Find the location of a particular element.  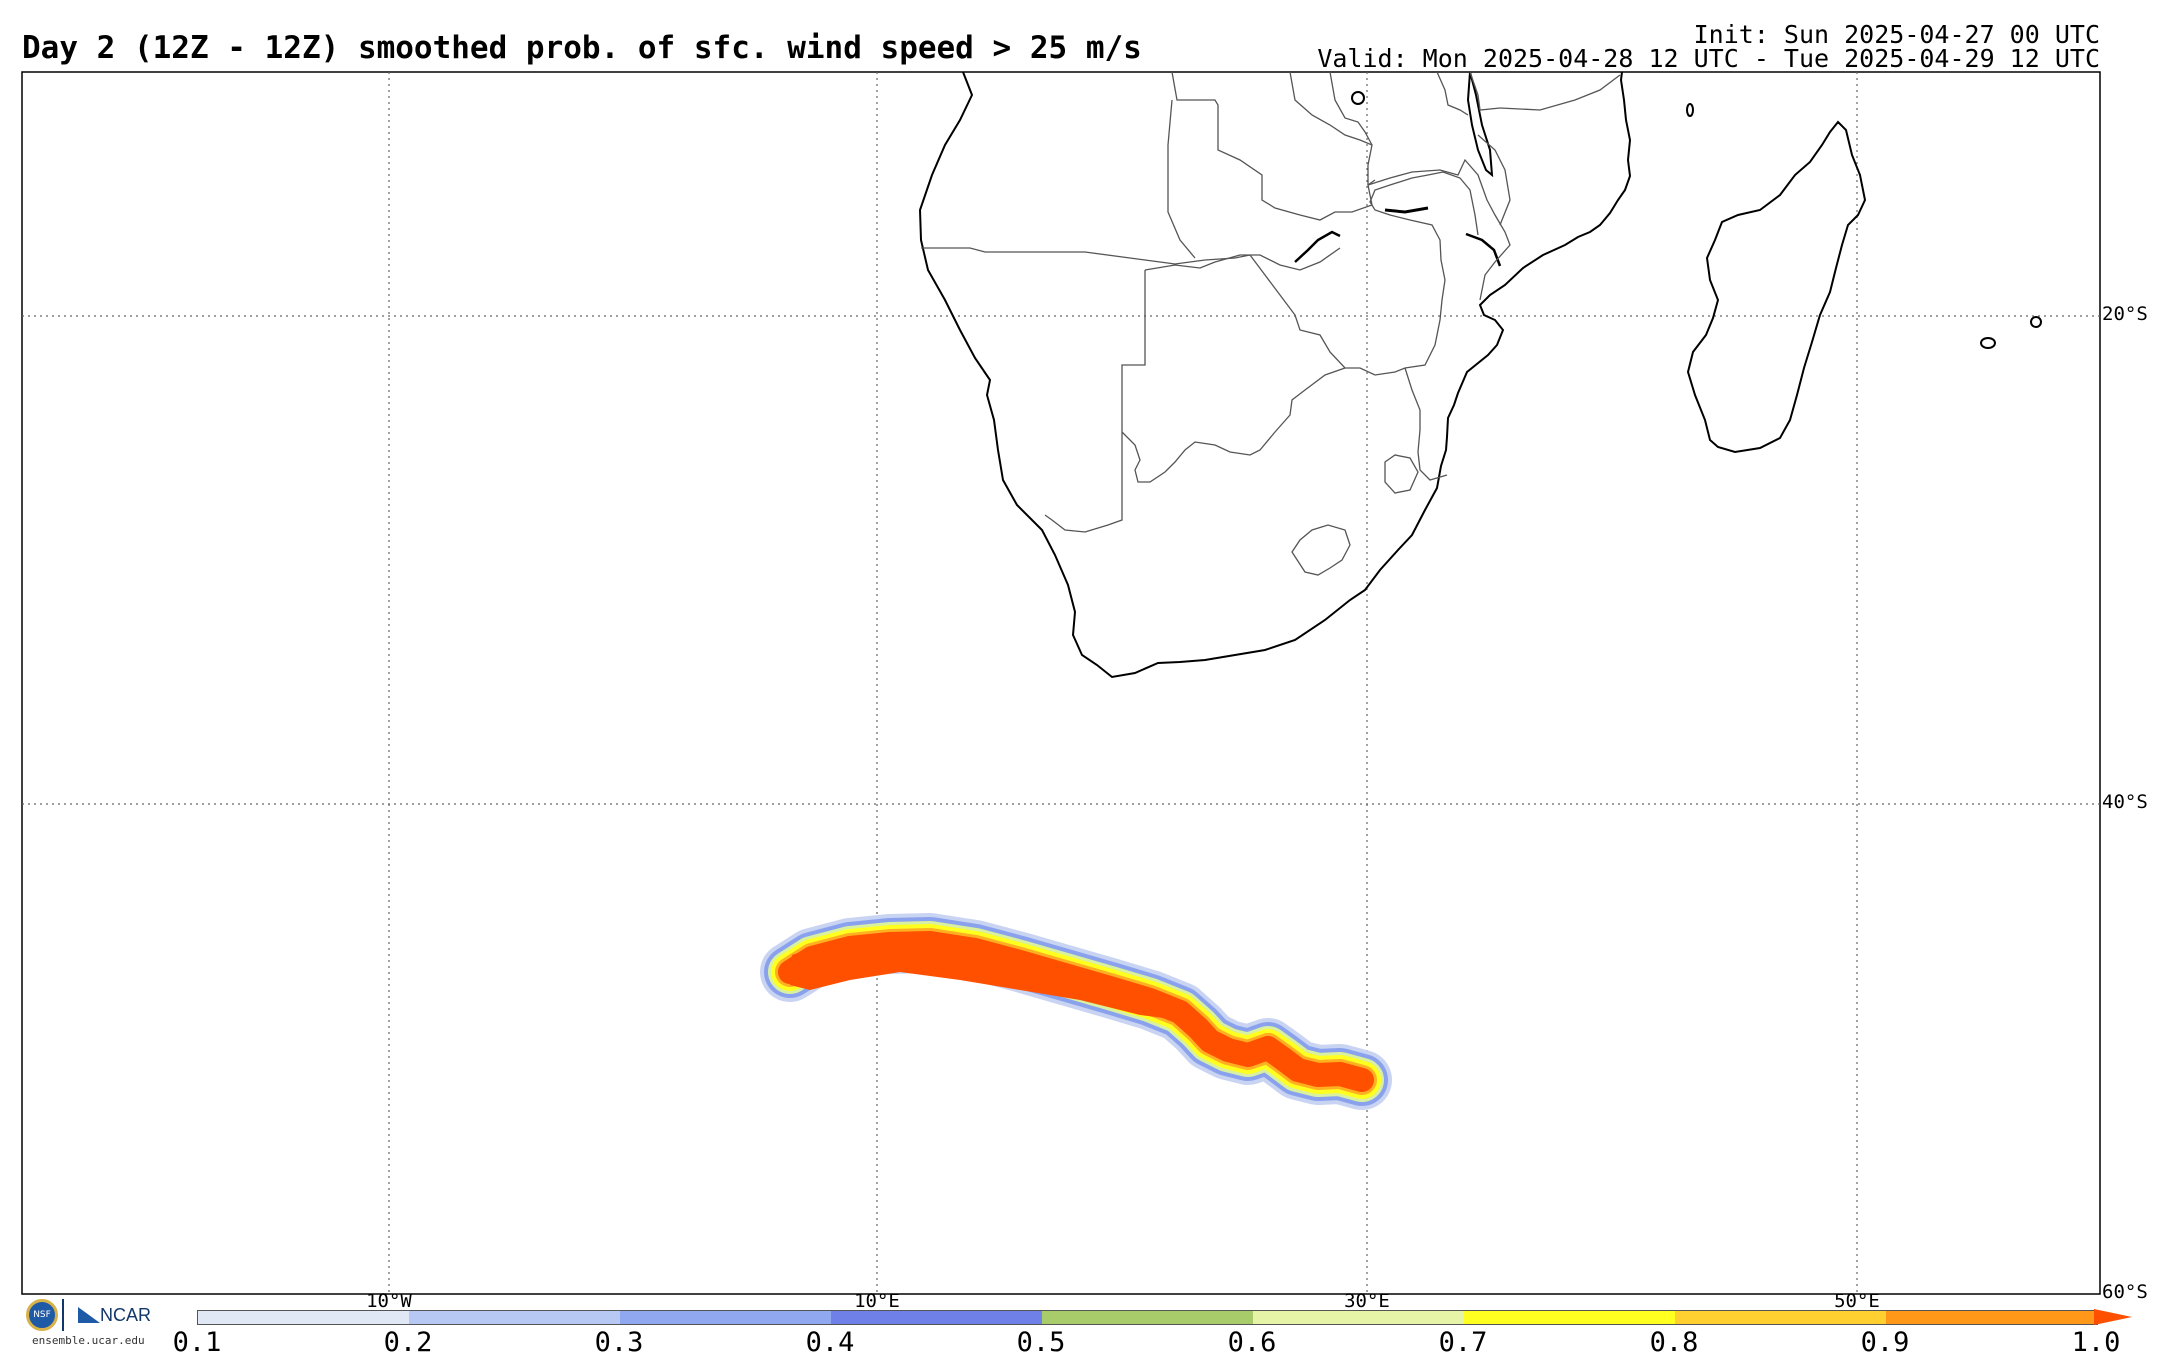

colorbar-tick-label: 0.6 is located at coordinates (1252, 1342).